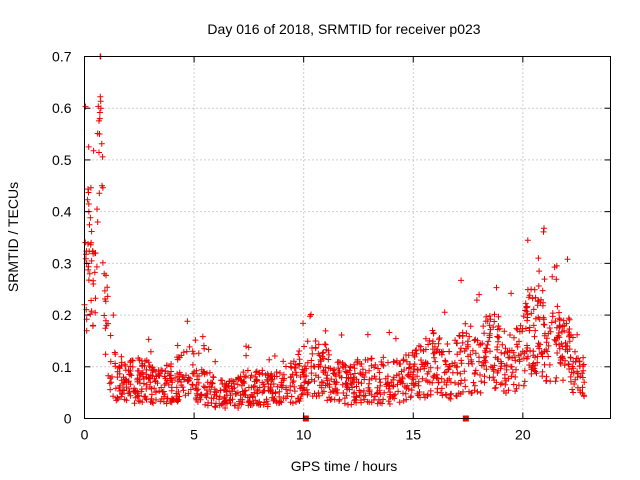 The width and height of the screenshot is (640, 480). Describe the element at coordinates (62, 108) in the screenshot. I see `y-tick-label: 0.6` at that location.